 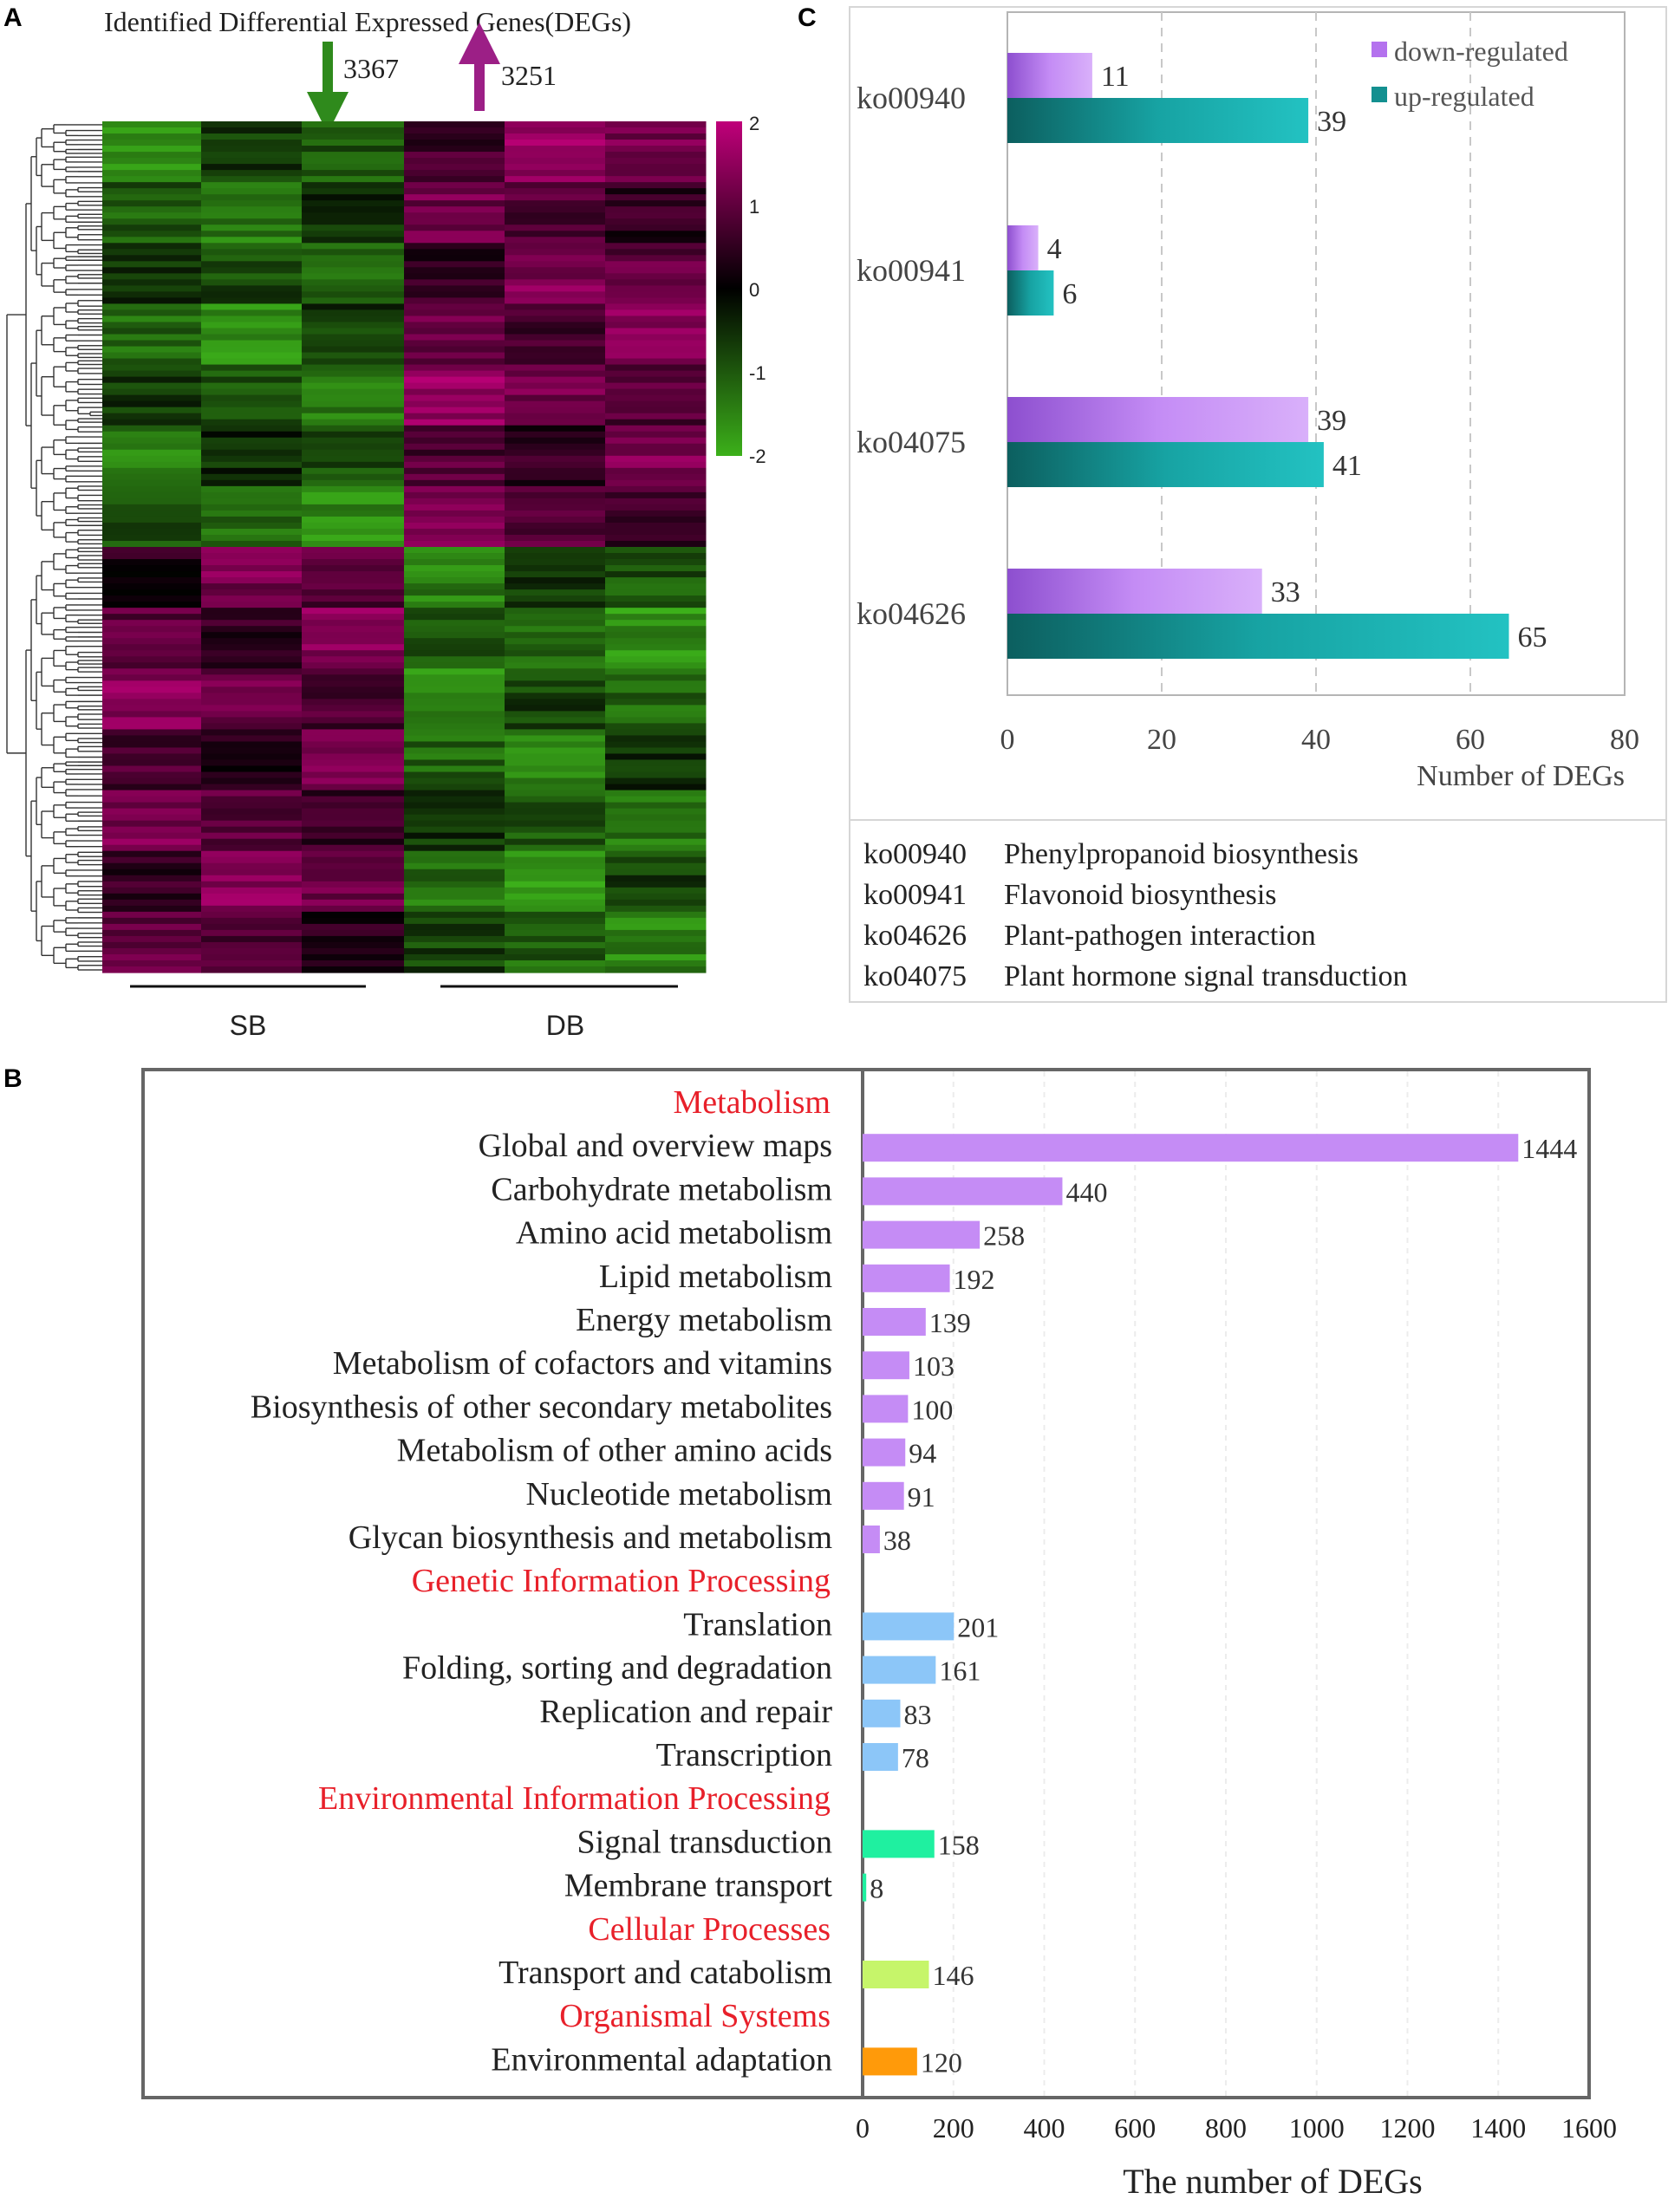 I want to click on category-label: ko00941, so click(x=911, y=270).